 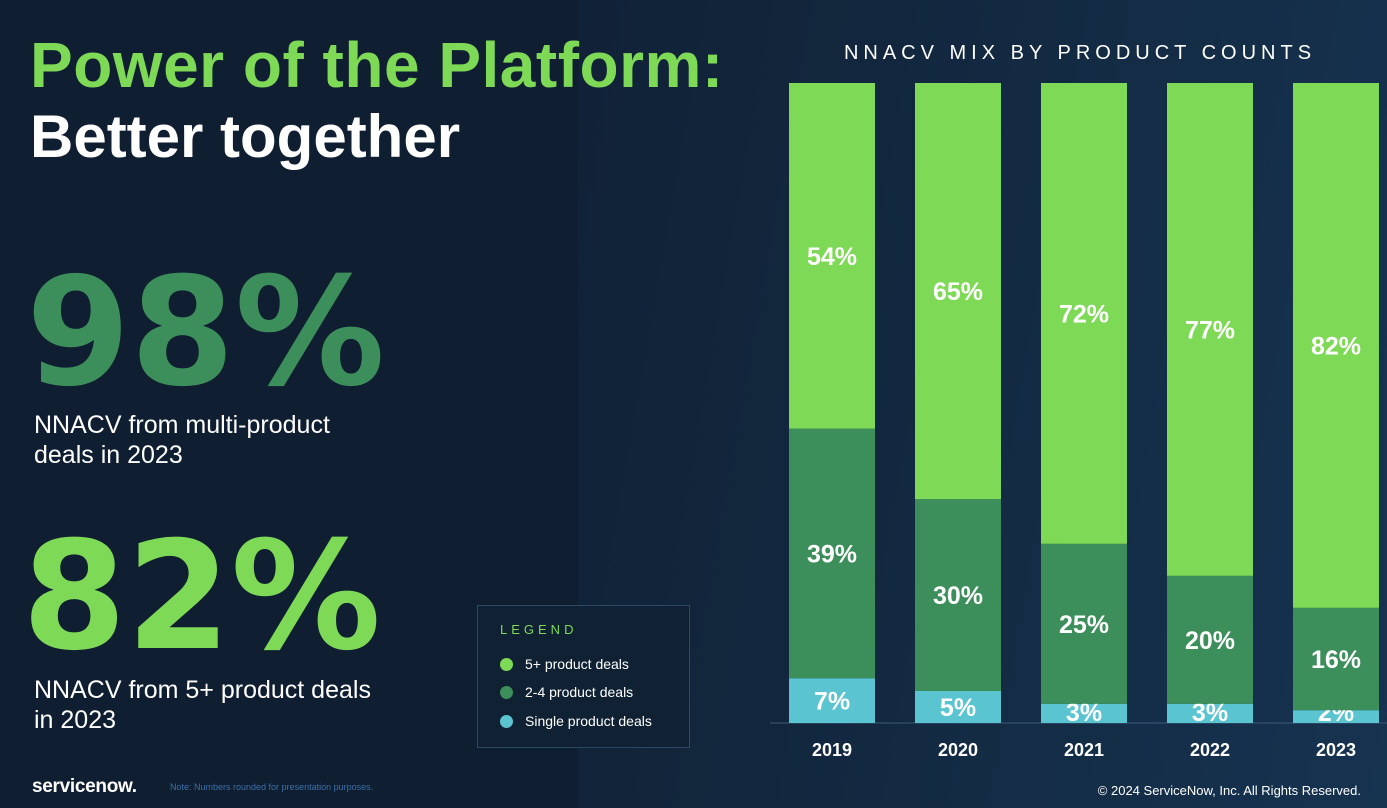 I want to click on data-label-5plus-2022: 77%, so click(x=1210, y=330).